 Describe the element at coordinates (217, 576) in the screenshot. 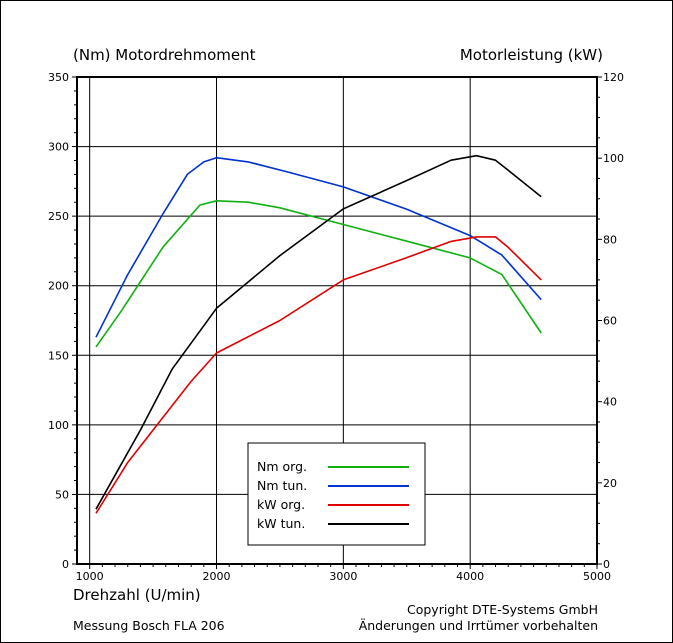

I see `x-tick-label: 2000` at that location.